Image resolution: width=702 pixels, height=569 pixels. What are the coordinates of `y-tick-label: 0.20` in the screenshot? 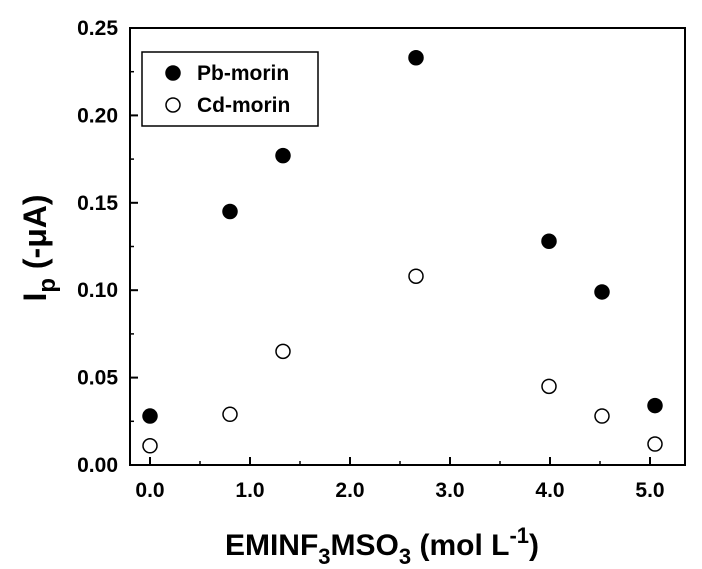 It's located at (97, 115).